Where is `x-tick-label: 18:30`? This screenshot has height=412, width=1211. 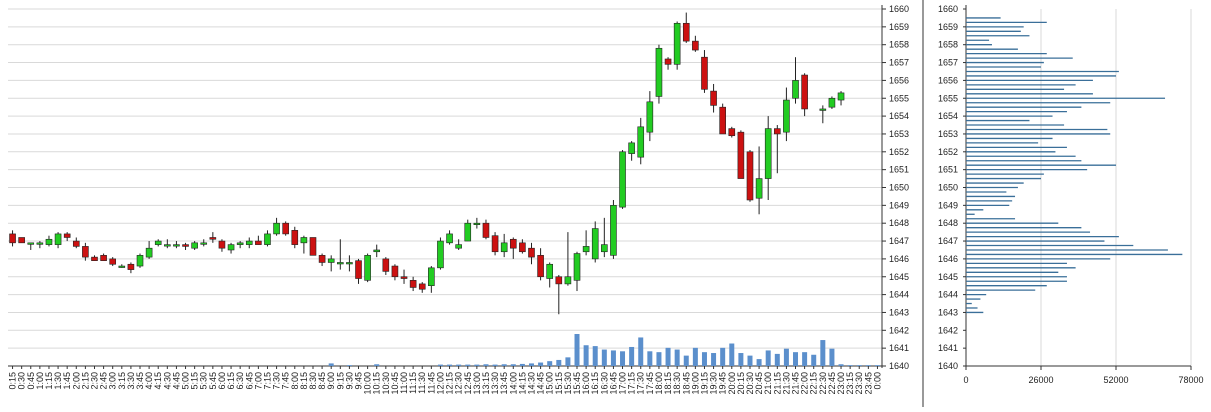
x-tick-label: 18:30 is located at coordinates (677, 383).